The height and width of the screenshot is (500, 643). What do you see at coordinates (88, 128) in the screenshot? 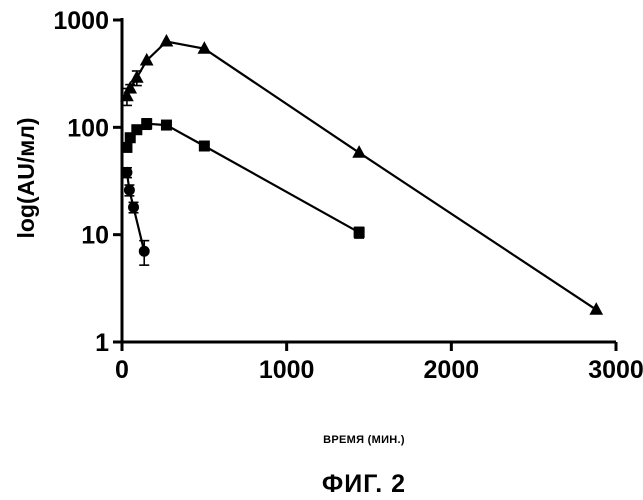
I see `y-tick-label: 100` at bounding box center [88, 128].